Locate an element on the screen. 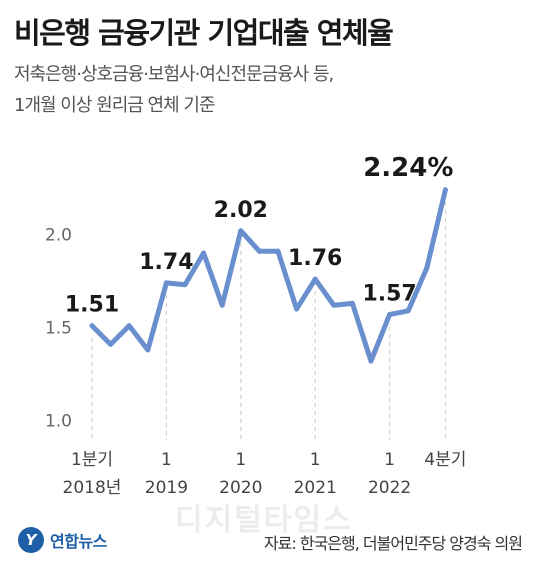  x-tick-label-year: 2018년 is located at coordinates (92, 488).